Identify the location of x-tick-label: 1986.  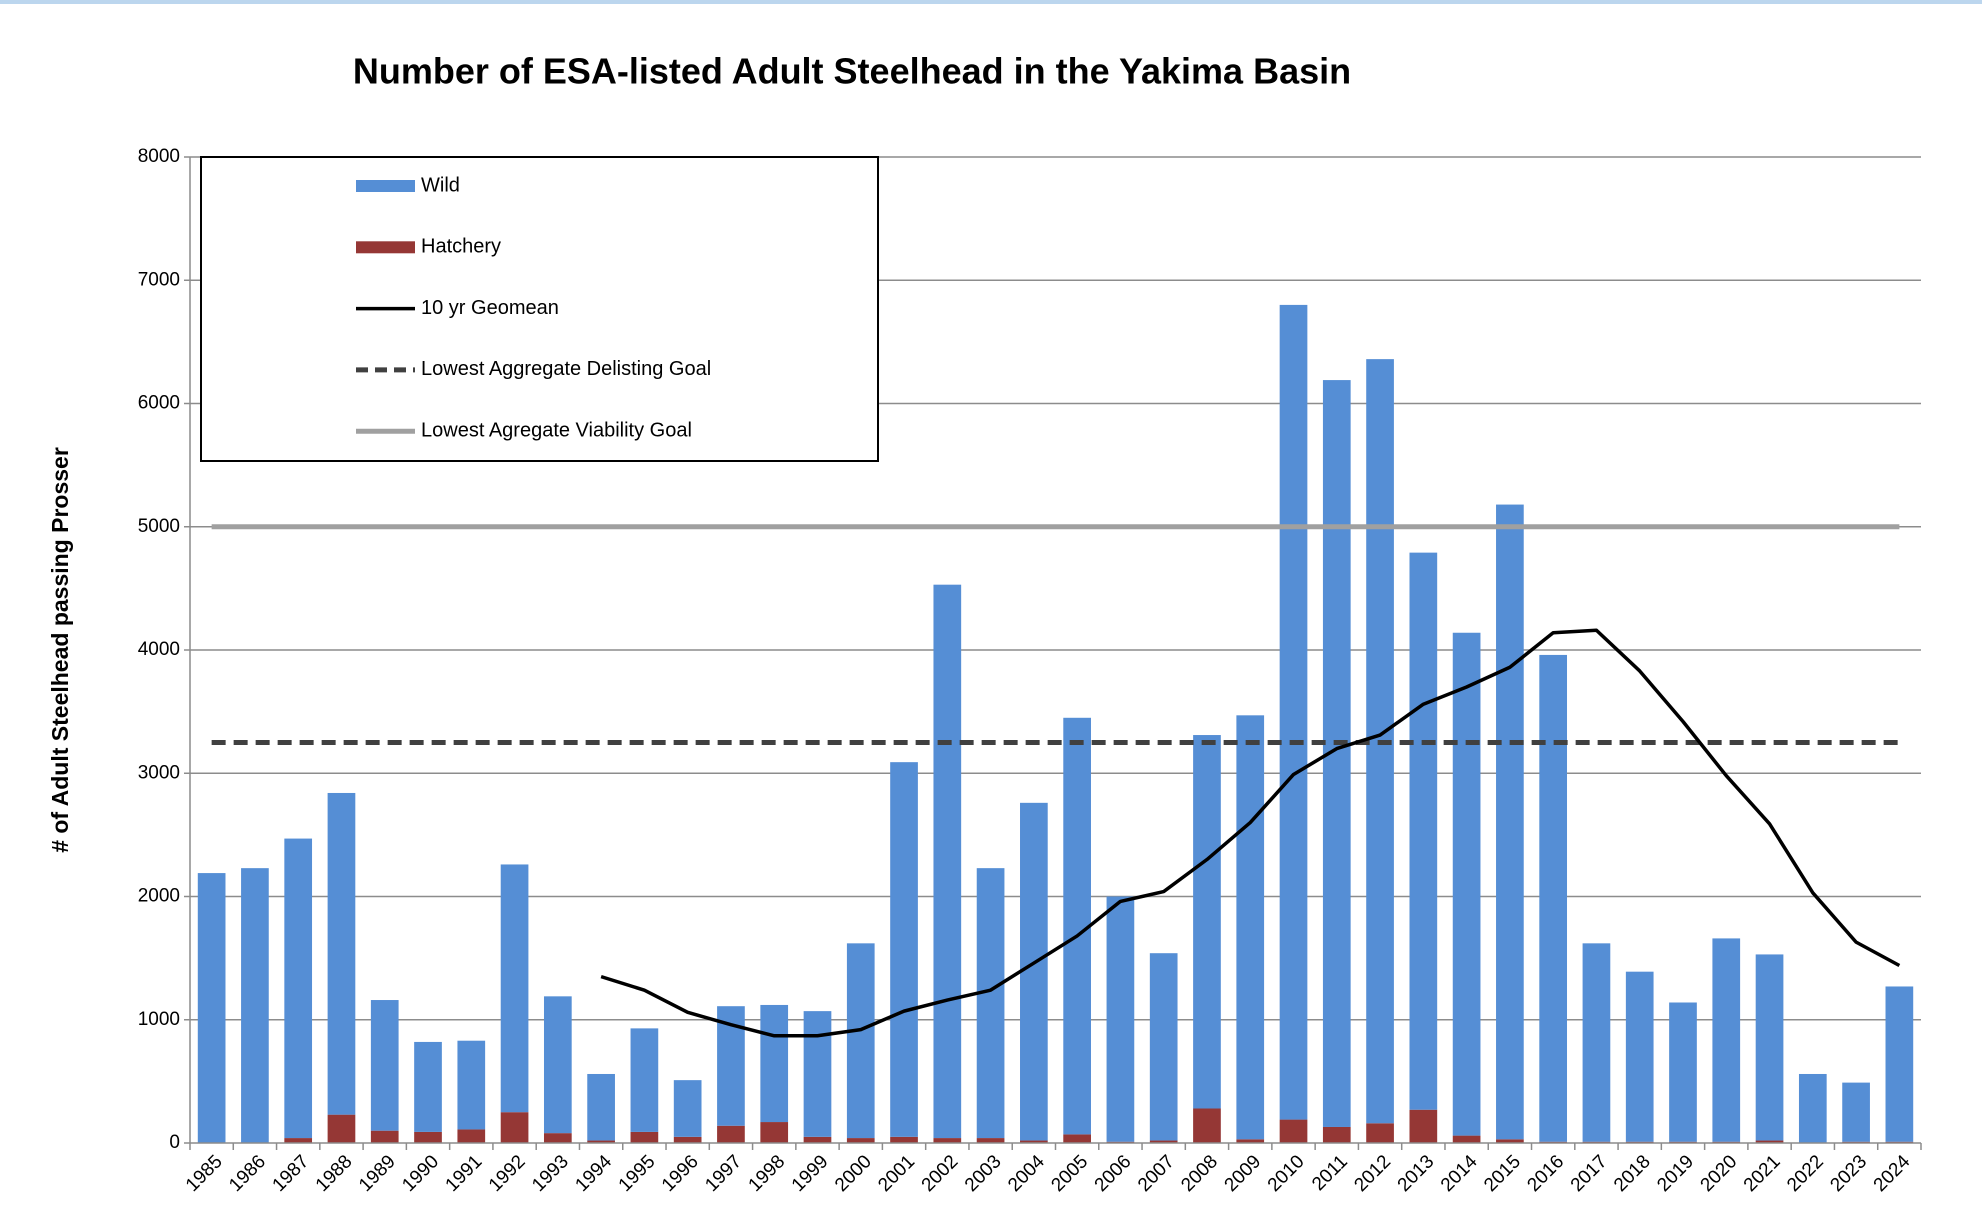
(247, 1173).